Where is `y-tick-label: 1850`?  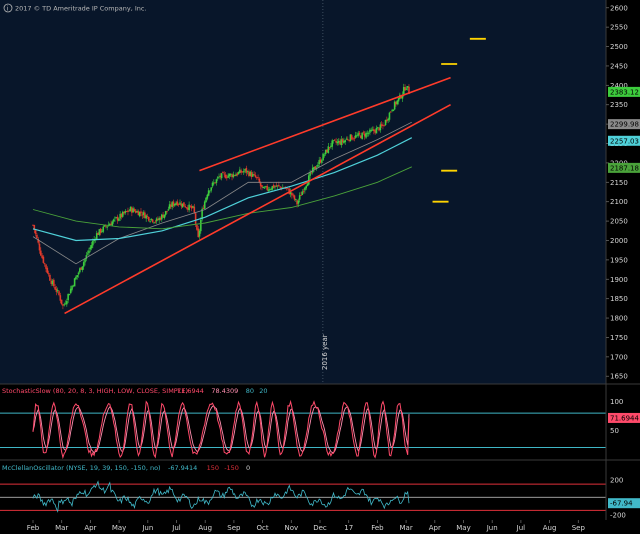 y-tick-label: 1850 is located at coordinates (619, 299).